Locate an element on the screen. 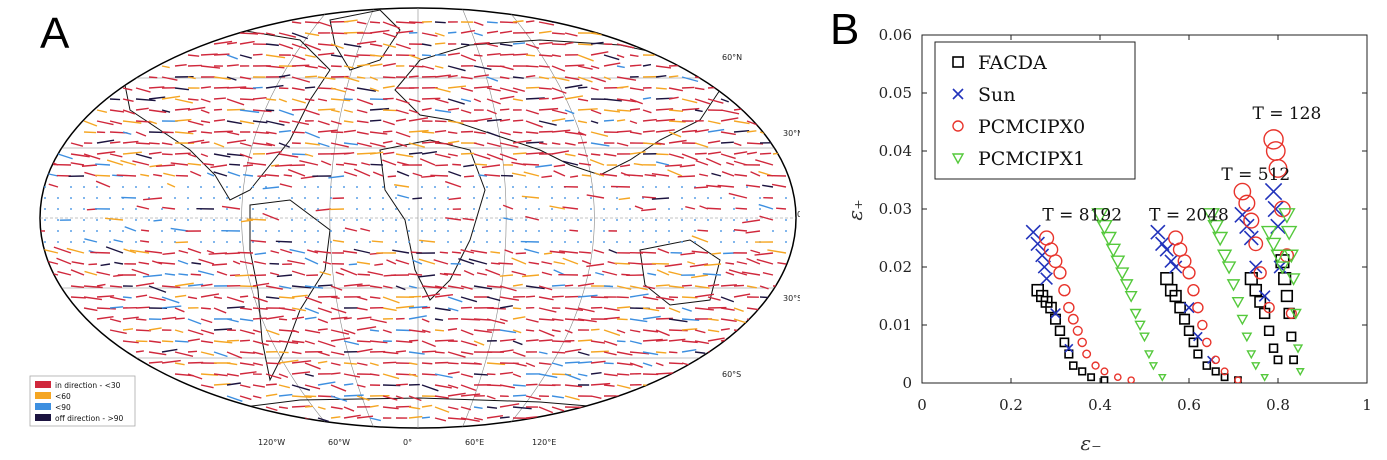  data-point-facda is located at coordinates (1278, 360).